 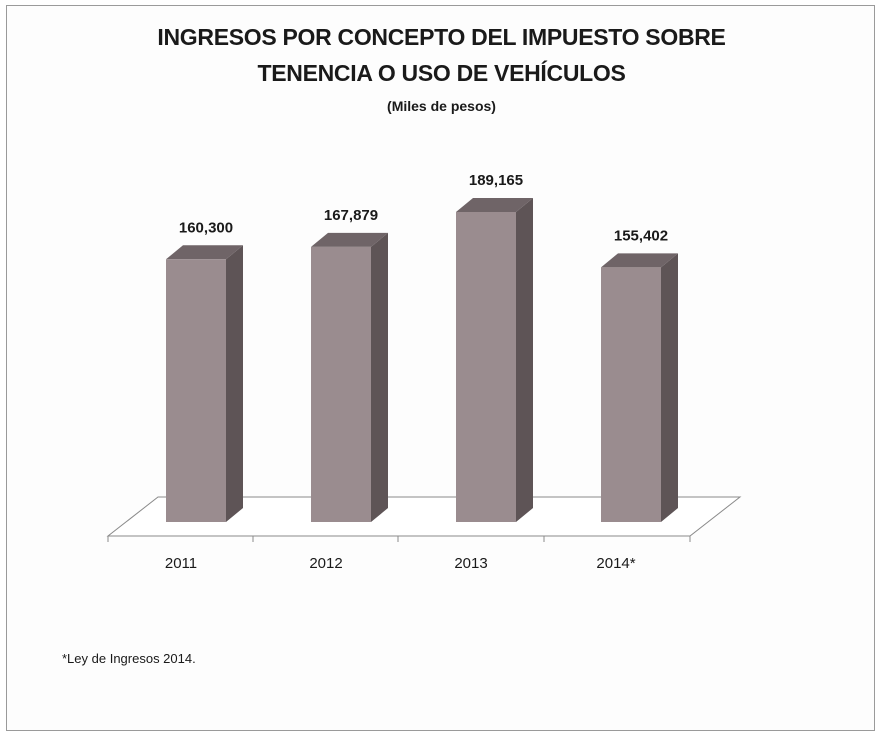 I want to click on x-tick-label: 2014*, so click(x=615, y=563).